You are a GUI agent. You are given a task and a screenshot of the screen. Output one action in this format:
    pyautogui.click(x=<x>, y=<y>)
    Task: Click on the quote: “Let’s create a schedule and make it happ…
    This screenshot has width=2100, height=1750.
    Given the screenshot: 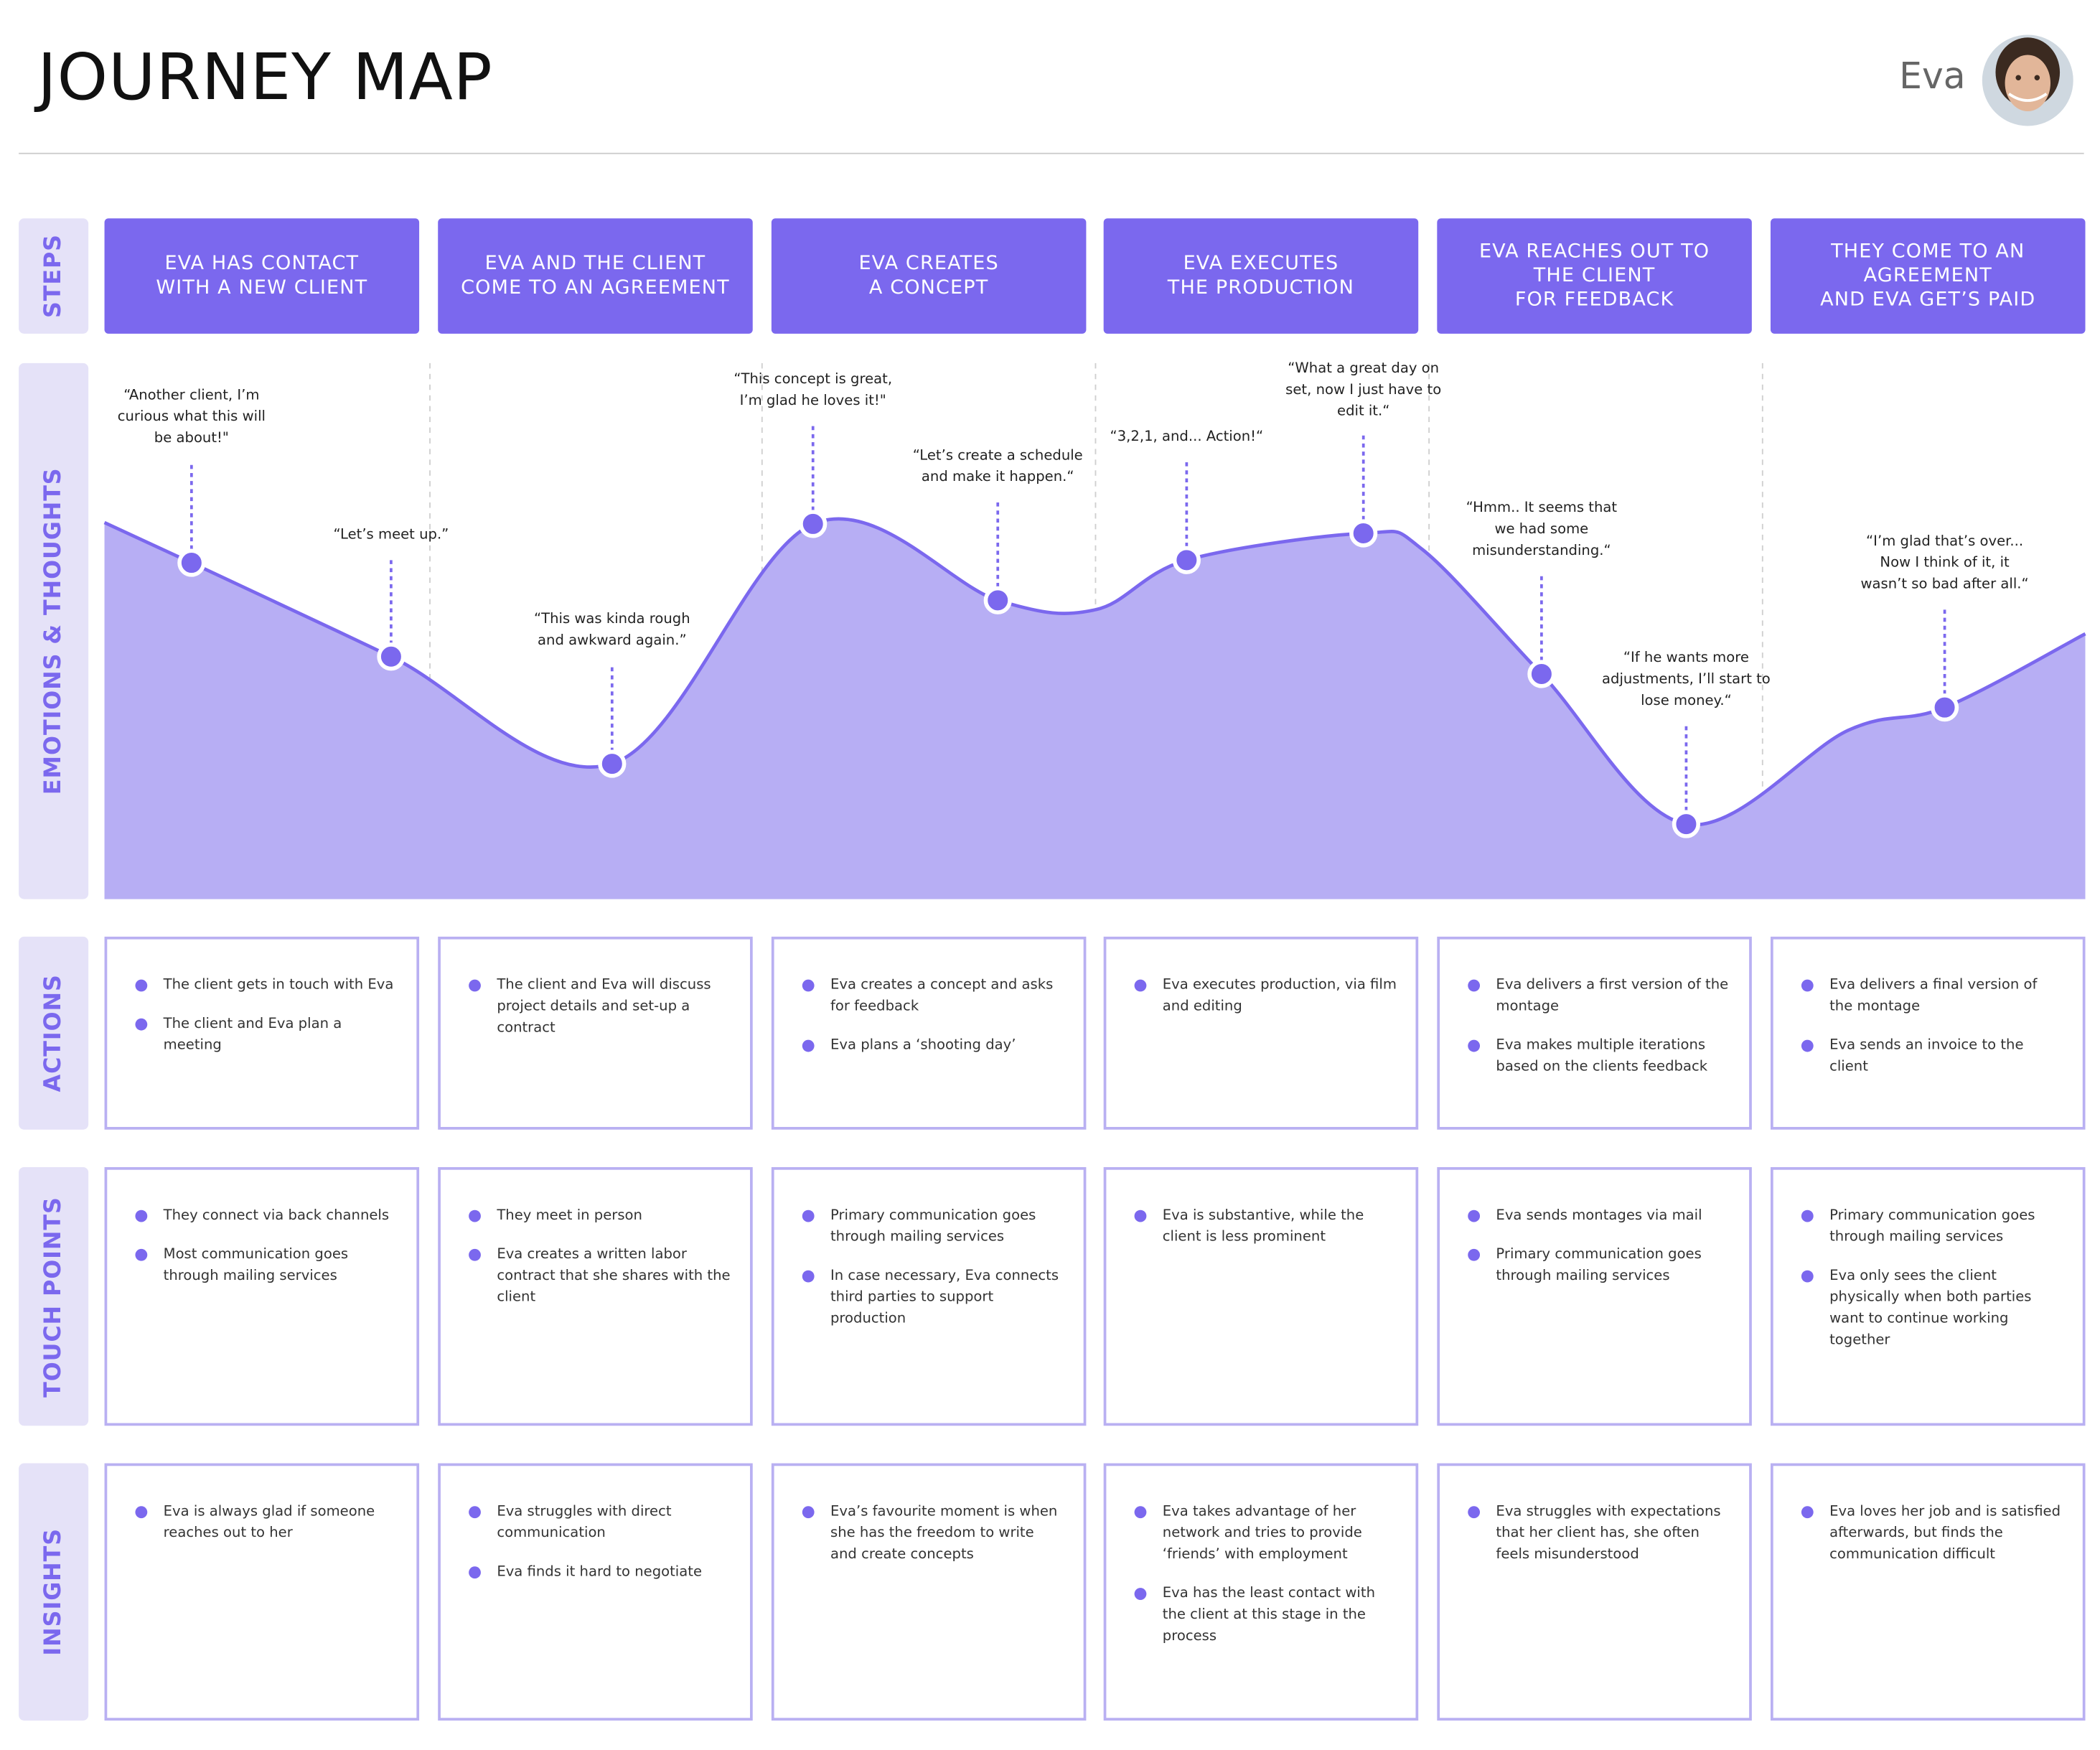 What is the action you would take?
    pyautogui.click(x=998, y=466)
    